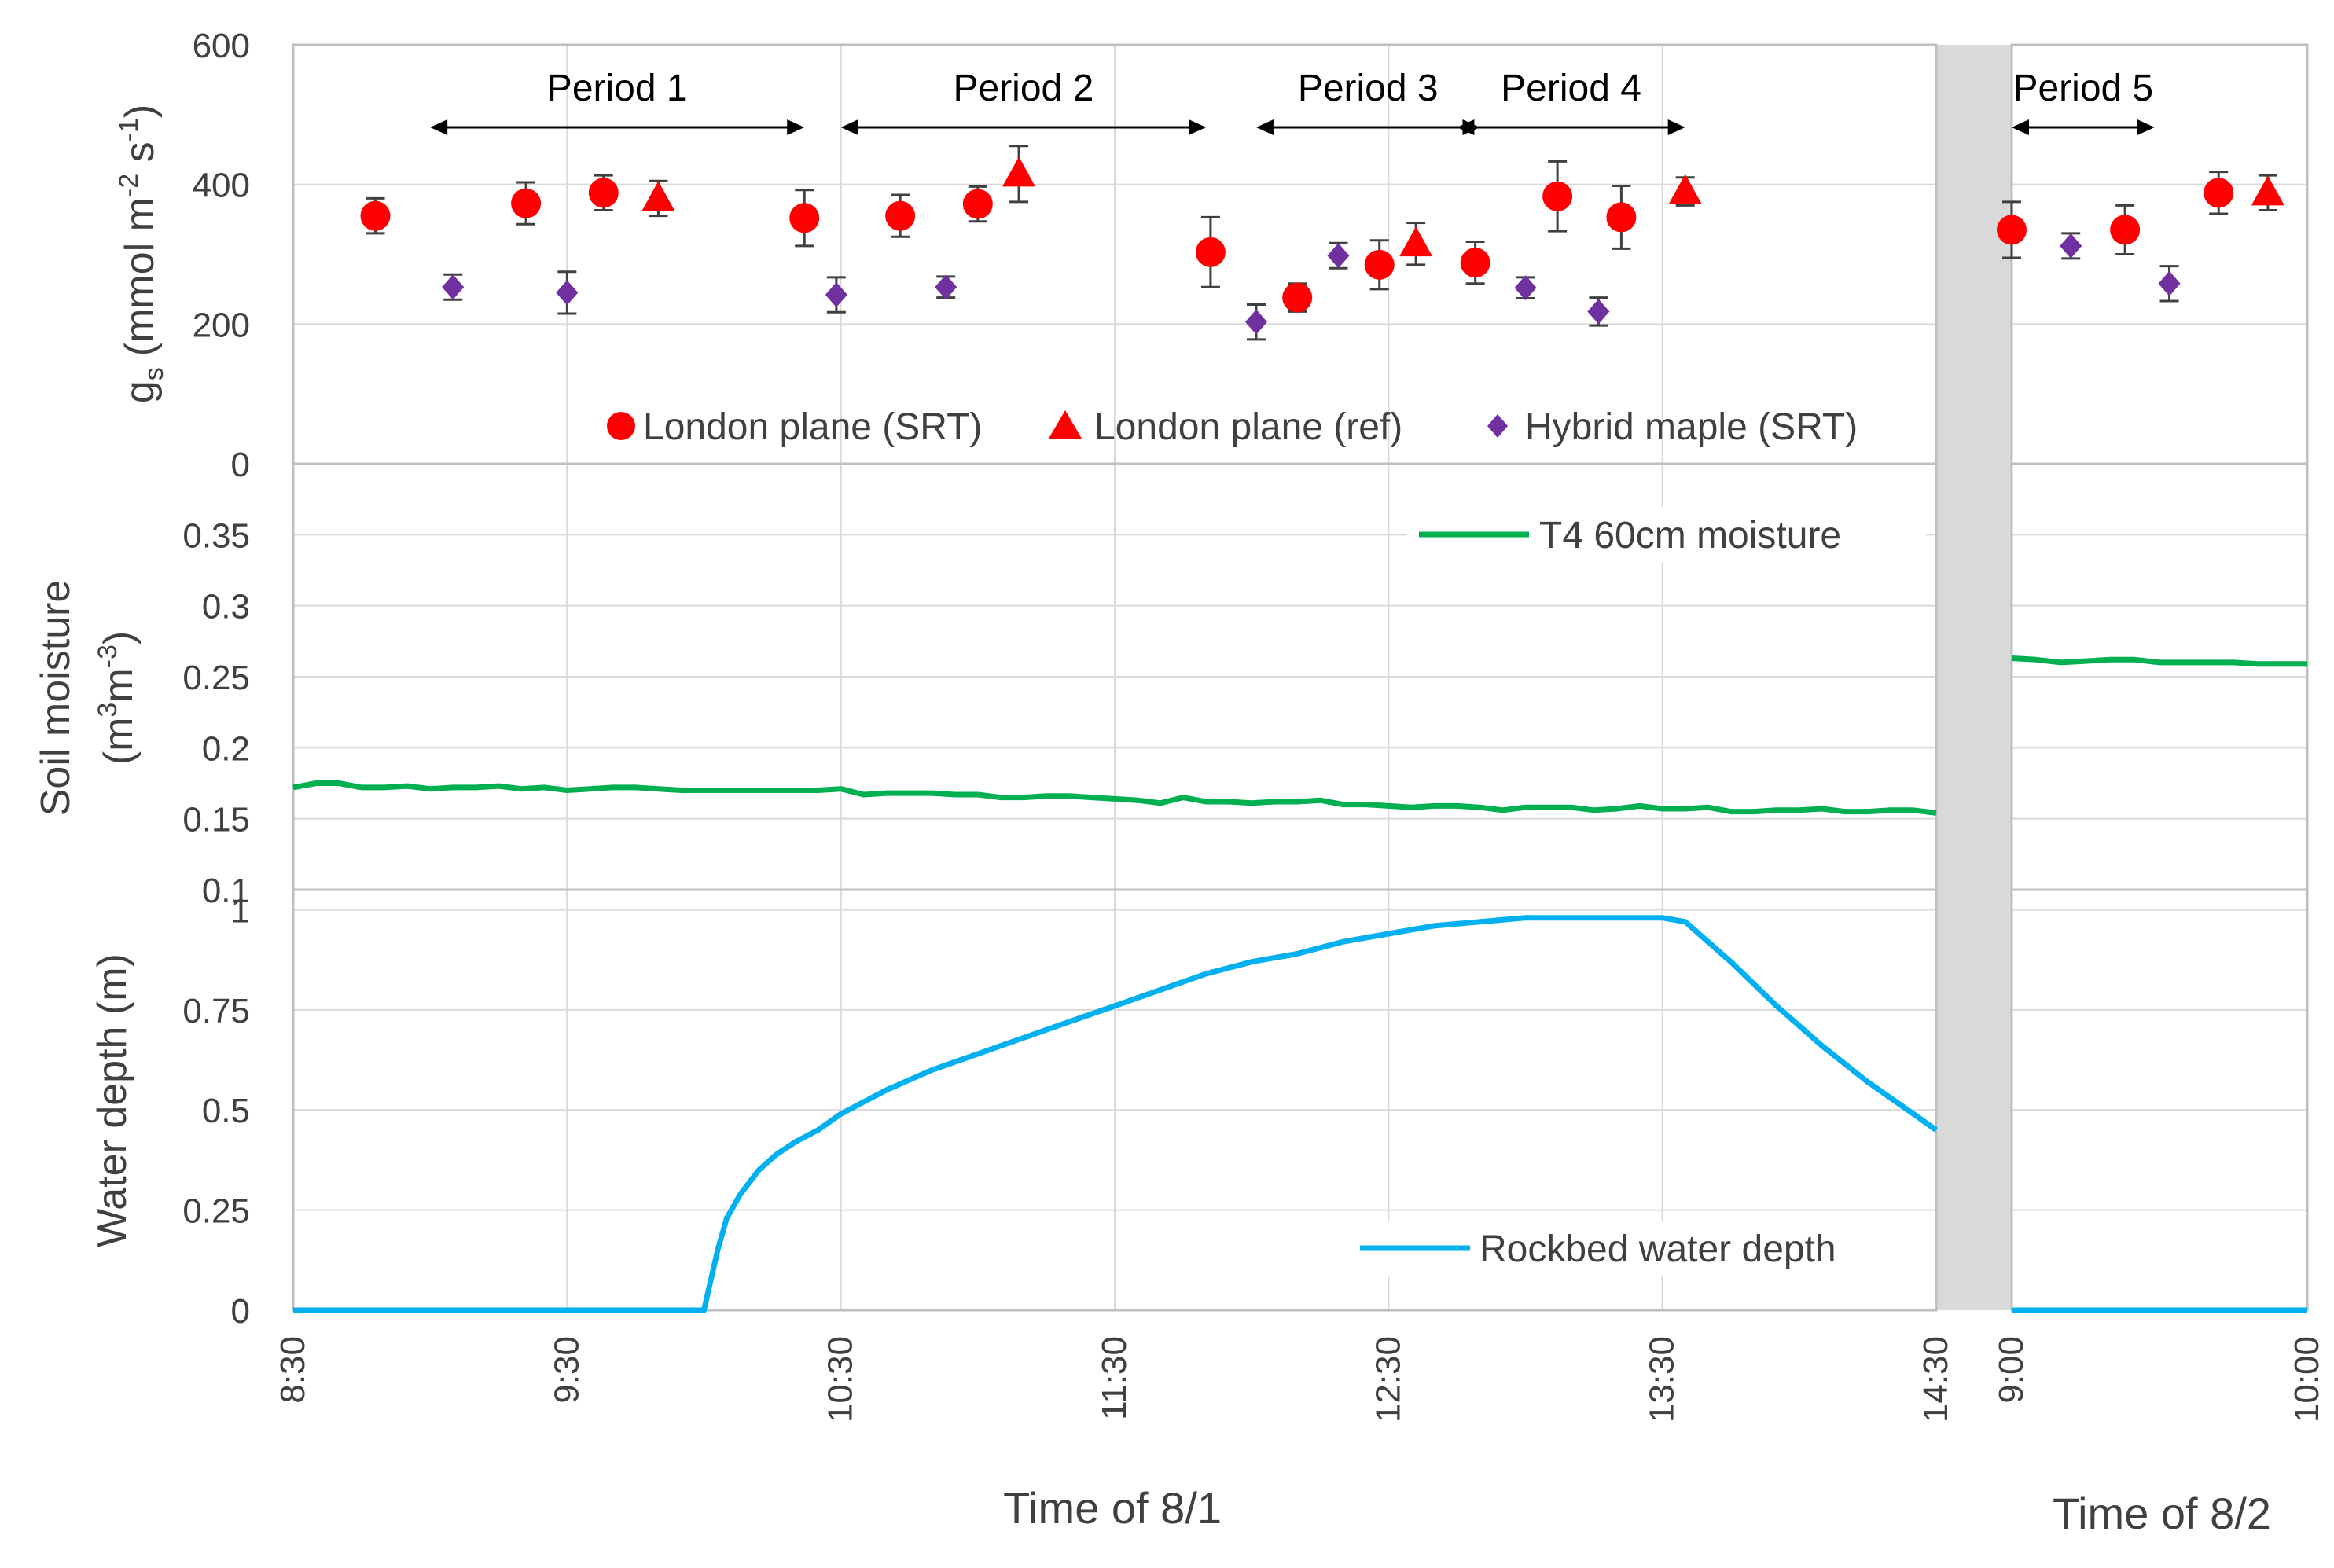  Describe the element at coordinates (216, 820) in the screenshot. I see `y-tick-label: 0.15` at that location.